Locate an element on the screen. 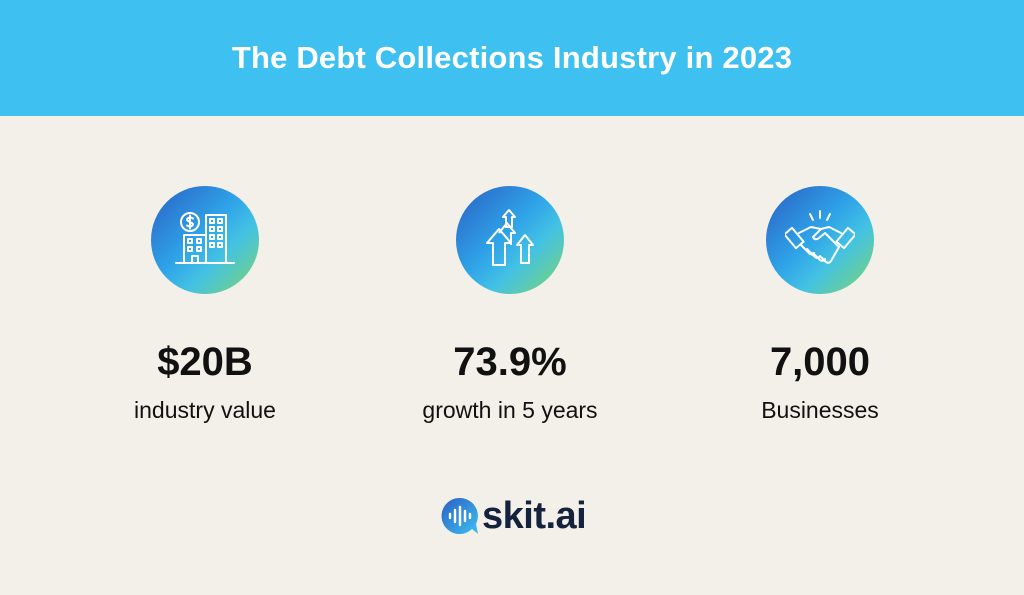 This screenshot has width=1024, height=595. page-title: The Debt Collections Industry in 2023 is located at coordinates (512, 57).